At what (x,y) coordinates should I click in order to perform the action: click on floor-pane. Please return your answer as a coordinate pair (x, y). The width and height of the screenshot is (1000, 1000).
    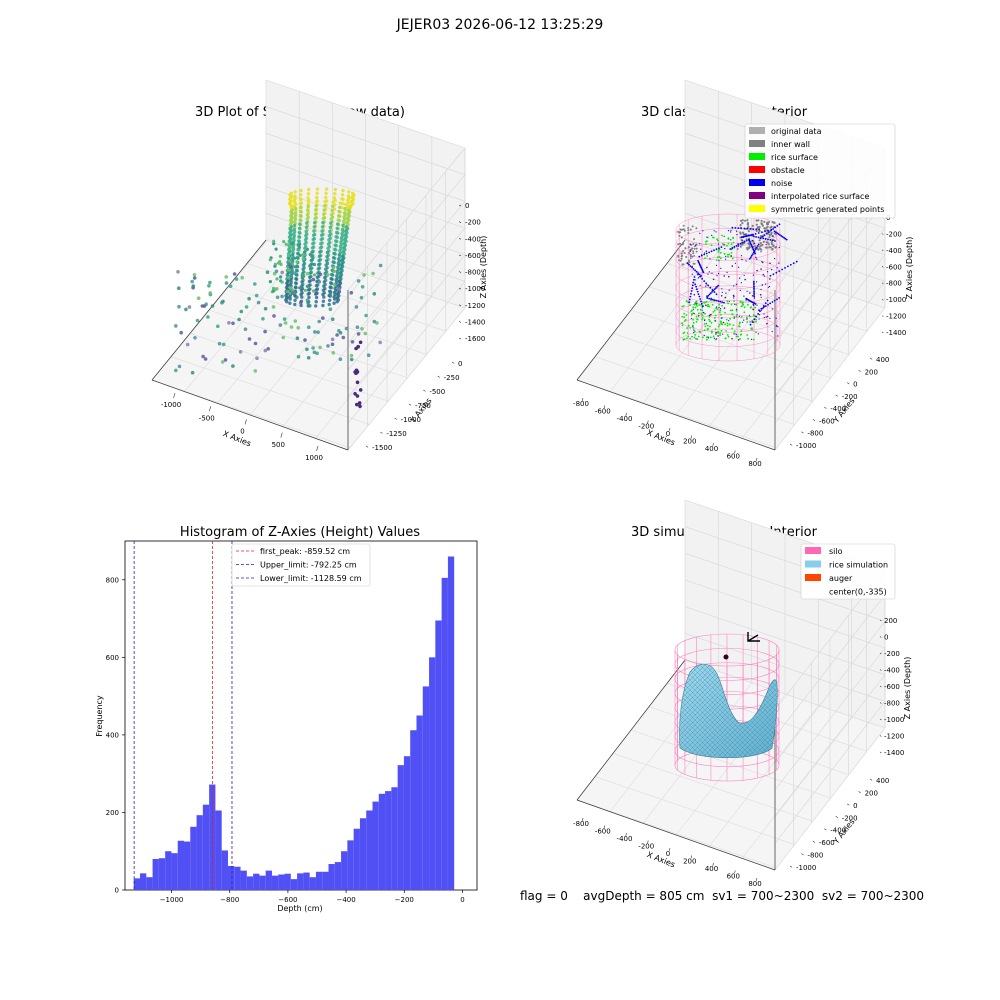
    Looking at the image, I should click on (731, 765).